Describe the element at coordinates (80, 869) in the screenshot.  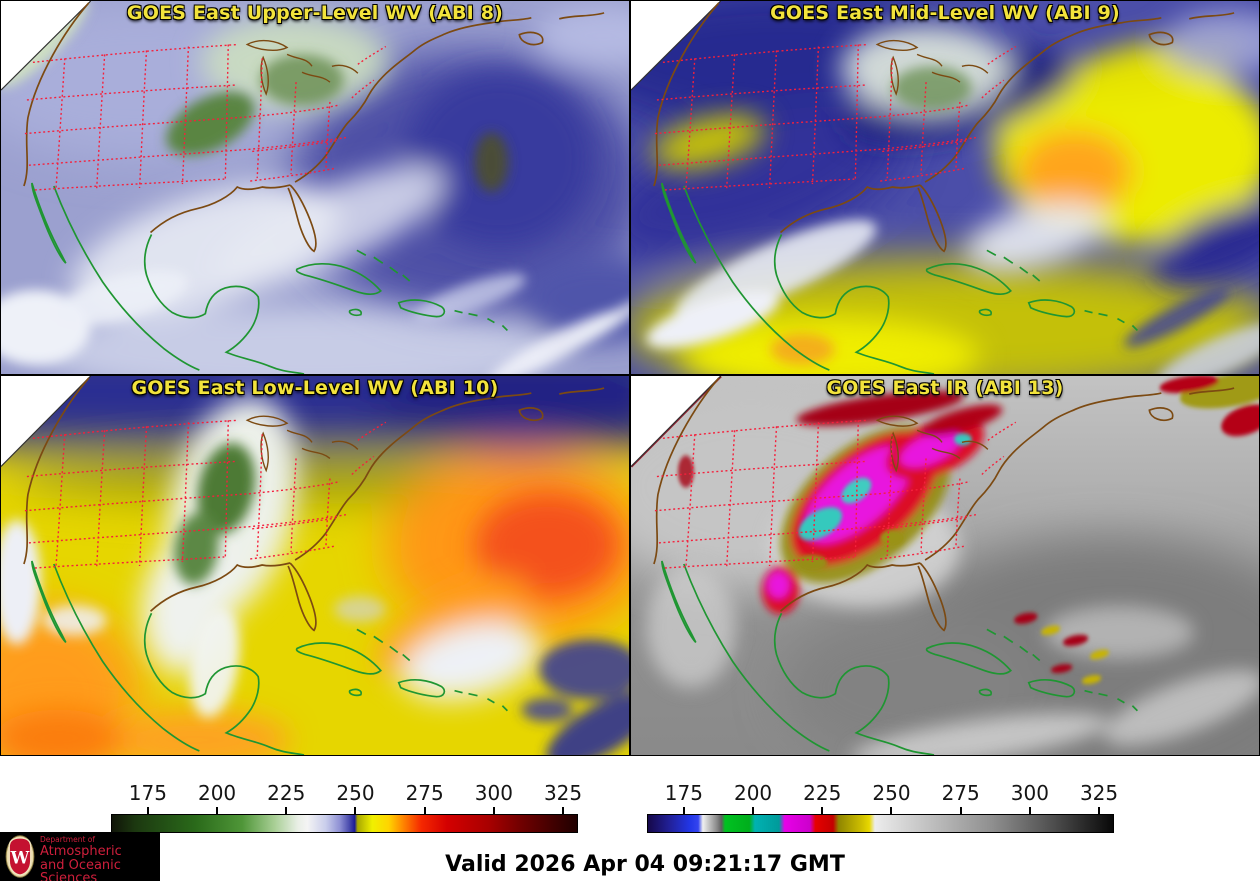
I see `logo-line-2: and Oceanic Sciences` at that location.